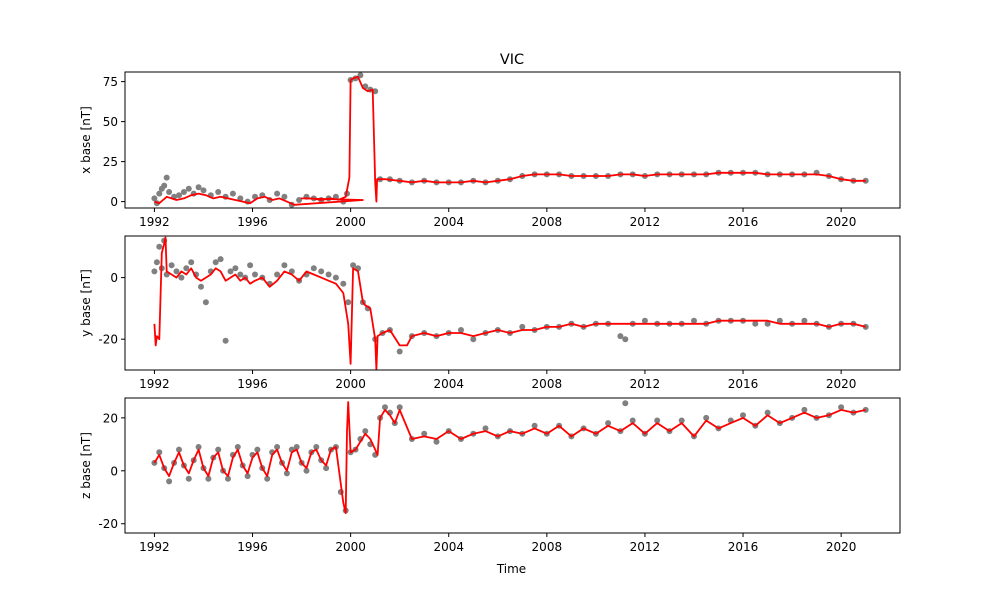  I want to click on y-axis-label: x base [nT], so click(86, 140).